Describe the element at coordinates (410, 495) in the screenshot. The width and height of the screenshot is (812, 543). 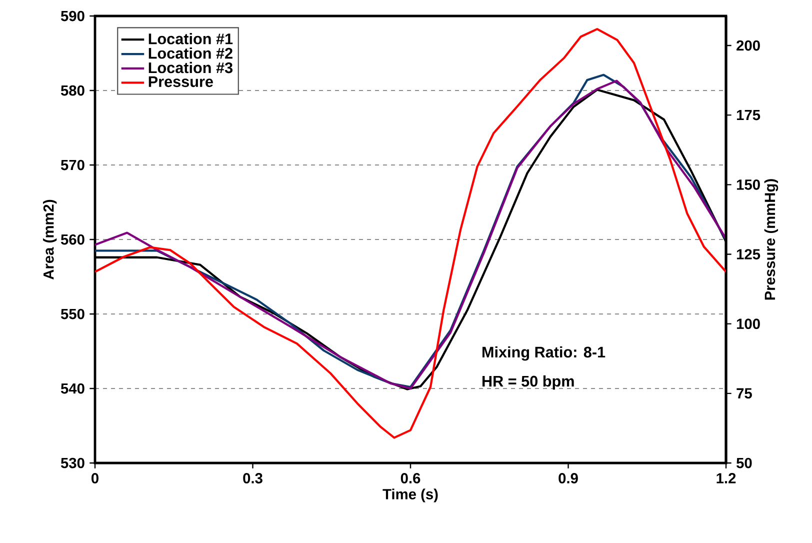
I see `x-axis-title: Time (s)` at that location.